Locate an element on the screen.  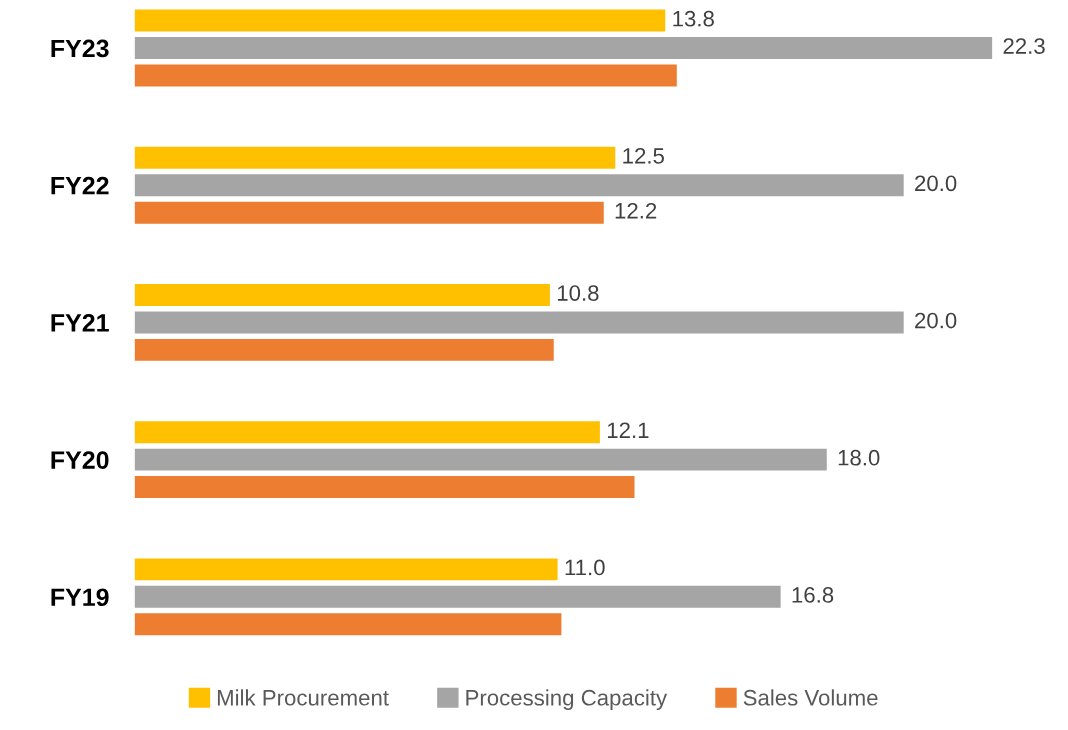
legend-label: Processing Capacity is located at coordinates (567, 699).